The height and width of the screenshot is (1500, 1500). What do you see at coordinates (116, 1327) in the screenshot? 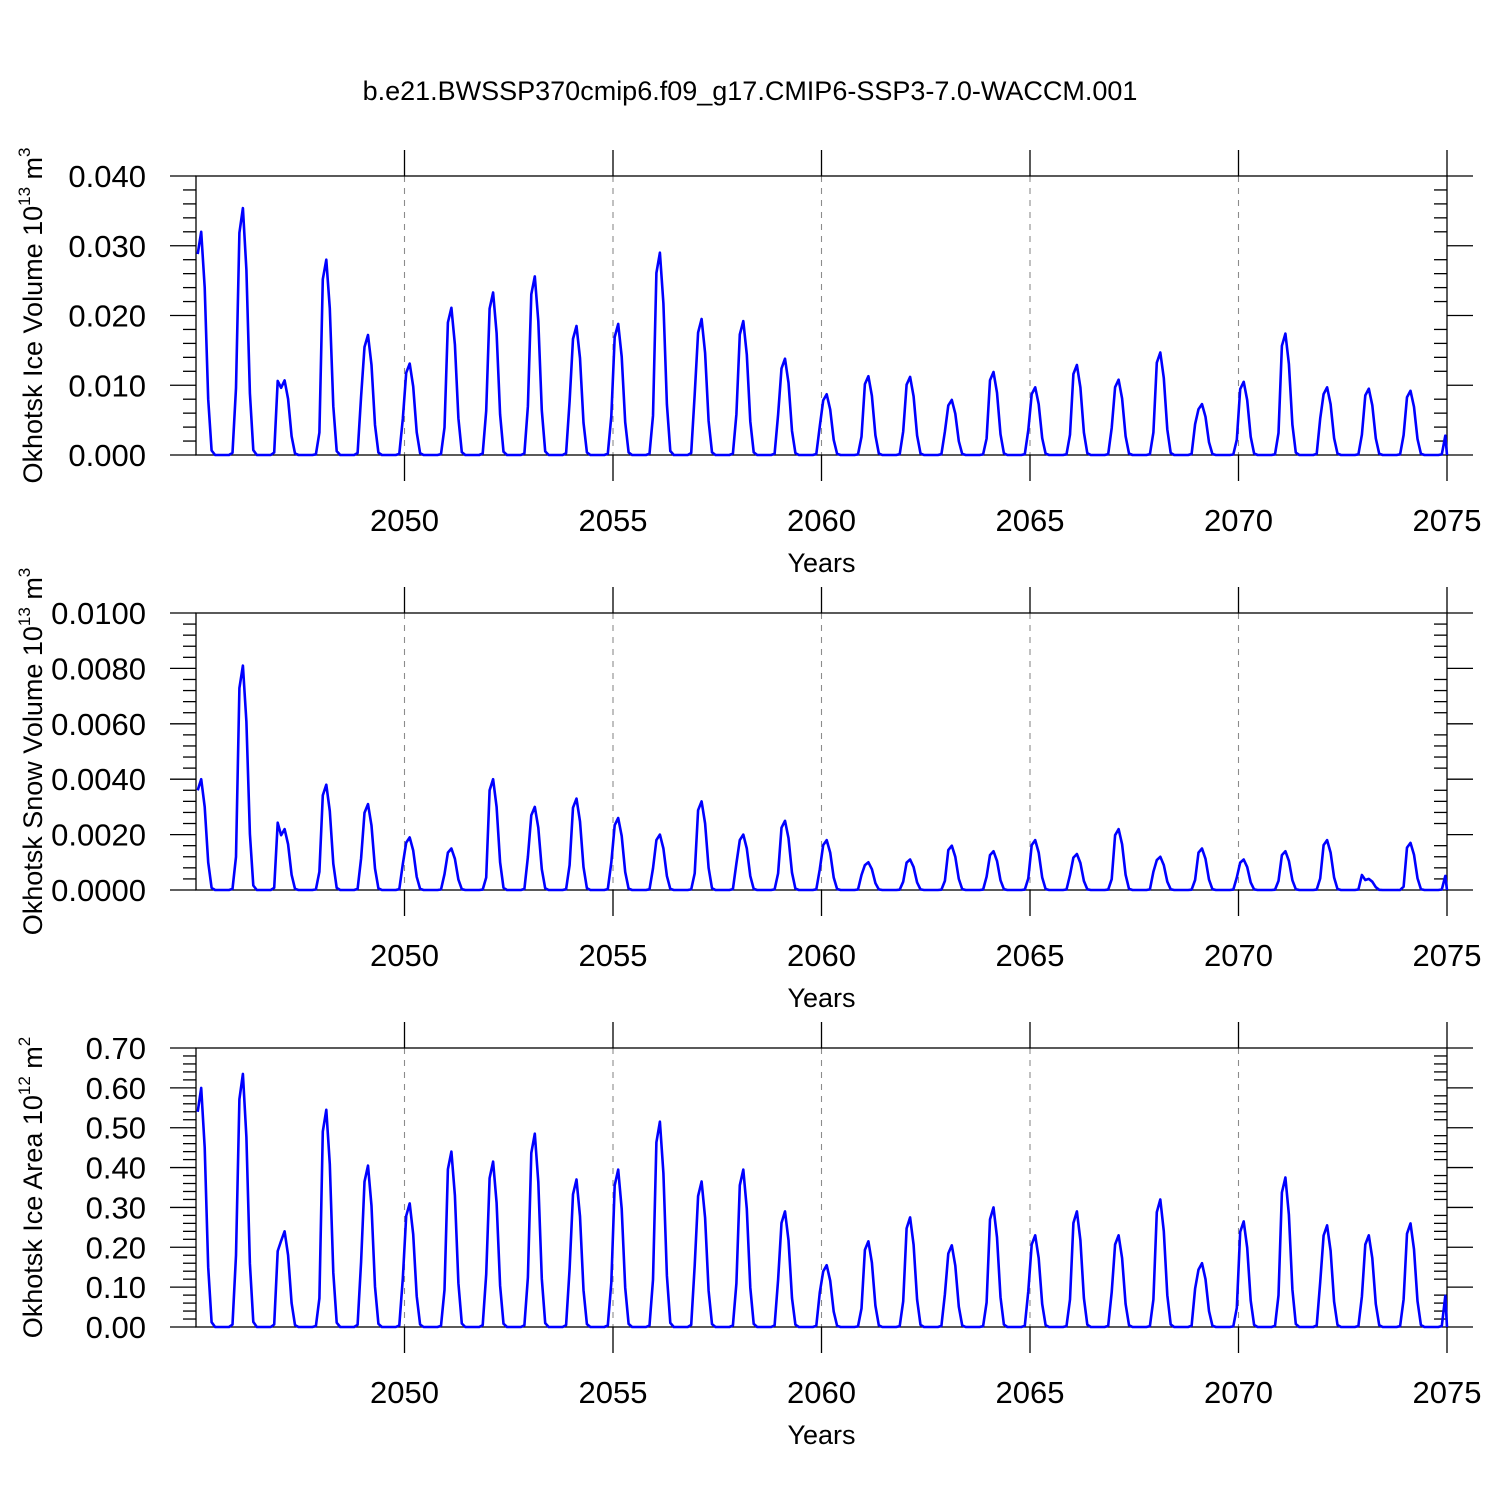
I see `y-tick-label: 0.00` at bounding box center [116, 1327].